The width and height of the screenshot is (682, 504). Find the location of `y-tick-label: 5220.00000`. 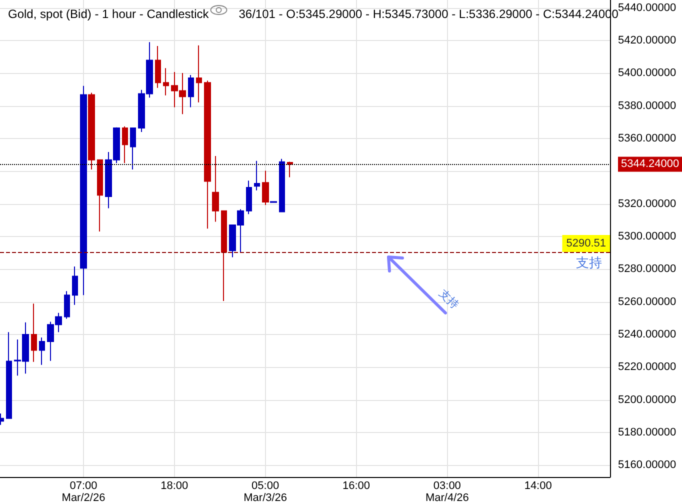

y-tick-label: 5220.00000 is located at coordinates (647, 367).